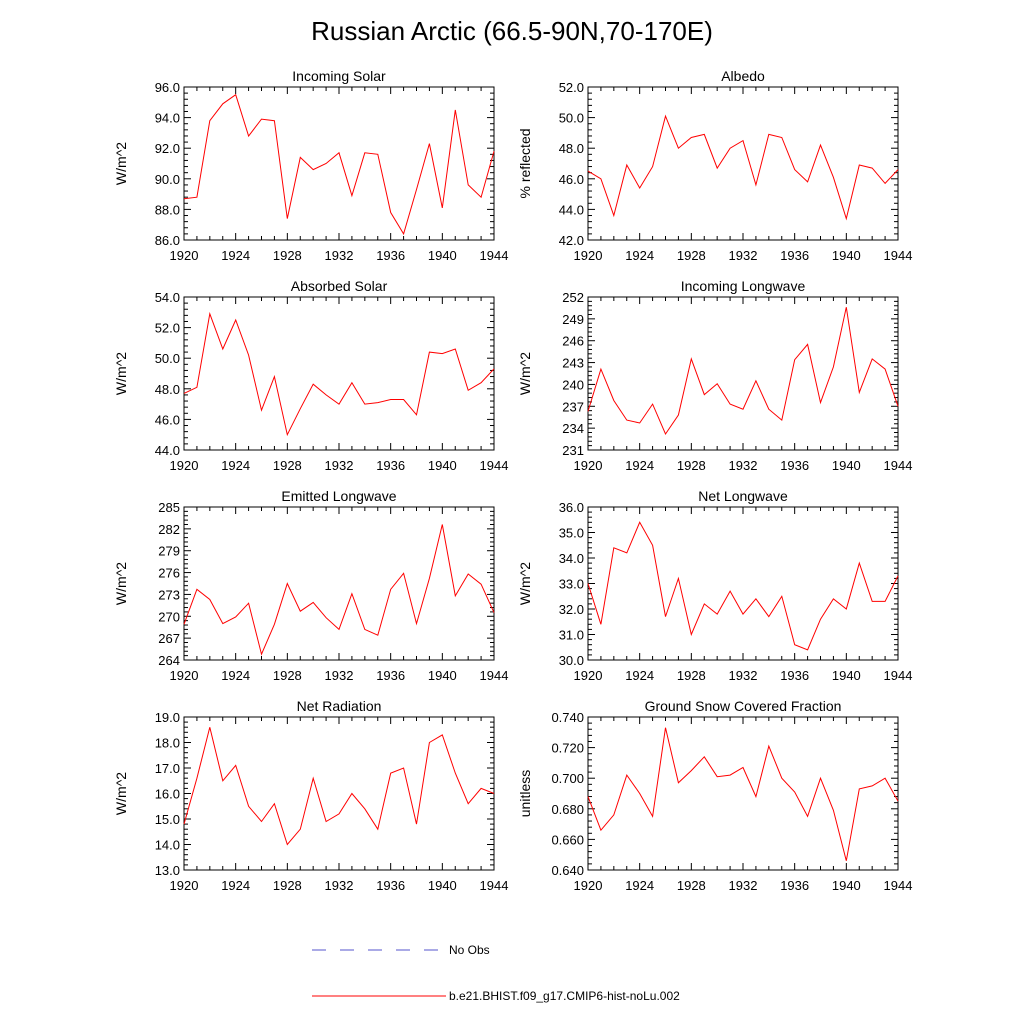 This screenshot has height=1024, width=1024. Describe the element at coordinates (167, 209) in the screenshot. I see `y-tick-label: 88.0` at that location.